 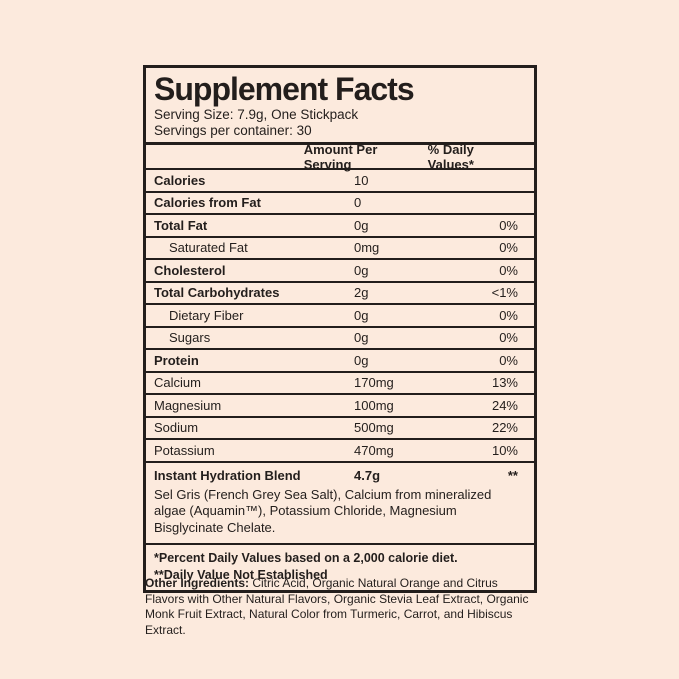 I want to click on nutrient-amount: 470mg, so click(x=374, y=450).